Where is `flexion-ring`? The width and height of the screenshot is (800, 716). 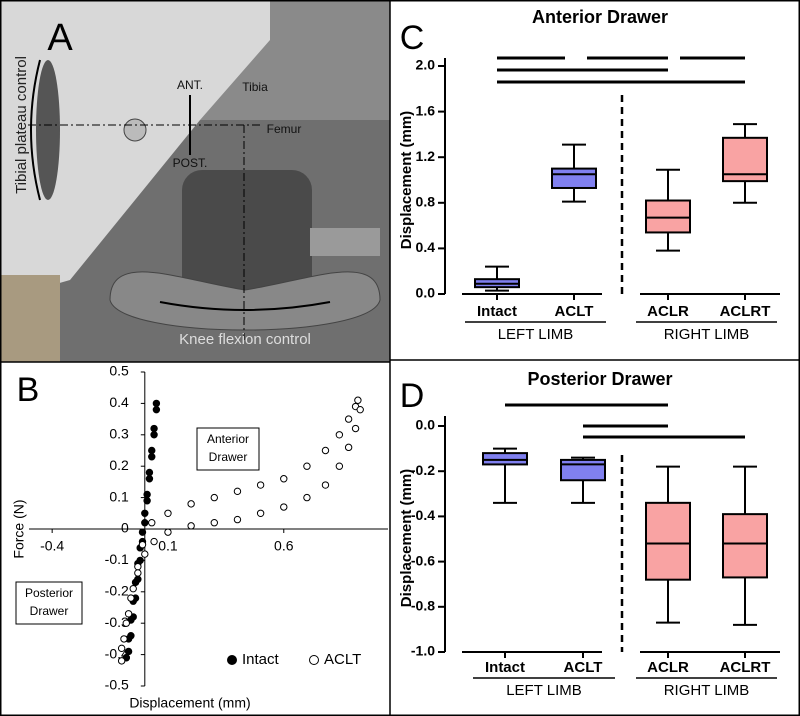 flexion-ring is located at coordinates (245, 301).